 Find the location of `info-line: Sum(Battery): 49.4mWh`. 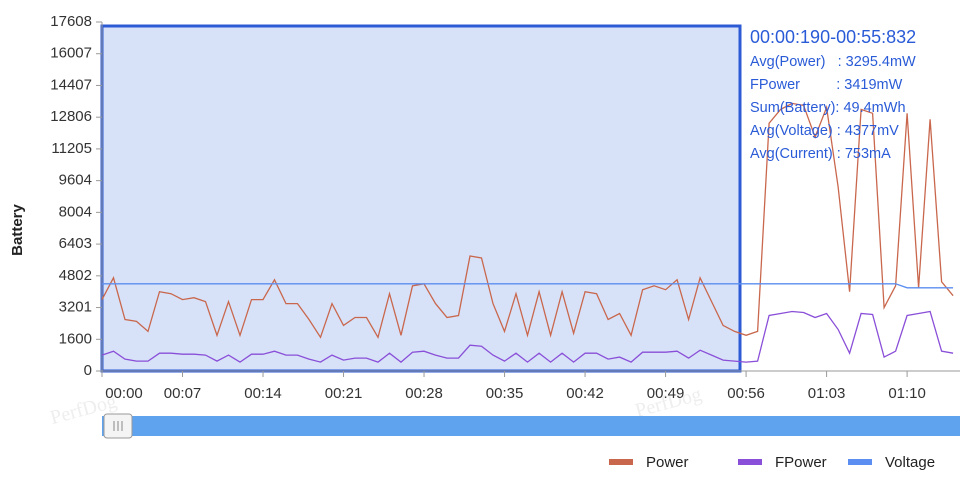

info-line: Sum(Battery): 49.4mWh is located at coordinates (828, 108).